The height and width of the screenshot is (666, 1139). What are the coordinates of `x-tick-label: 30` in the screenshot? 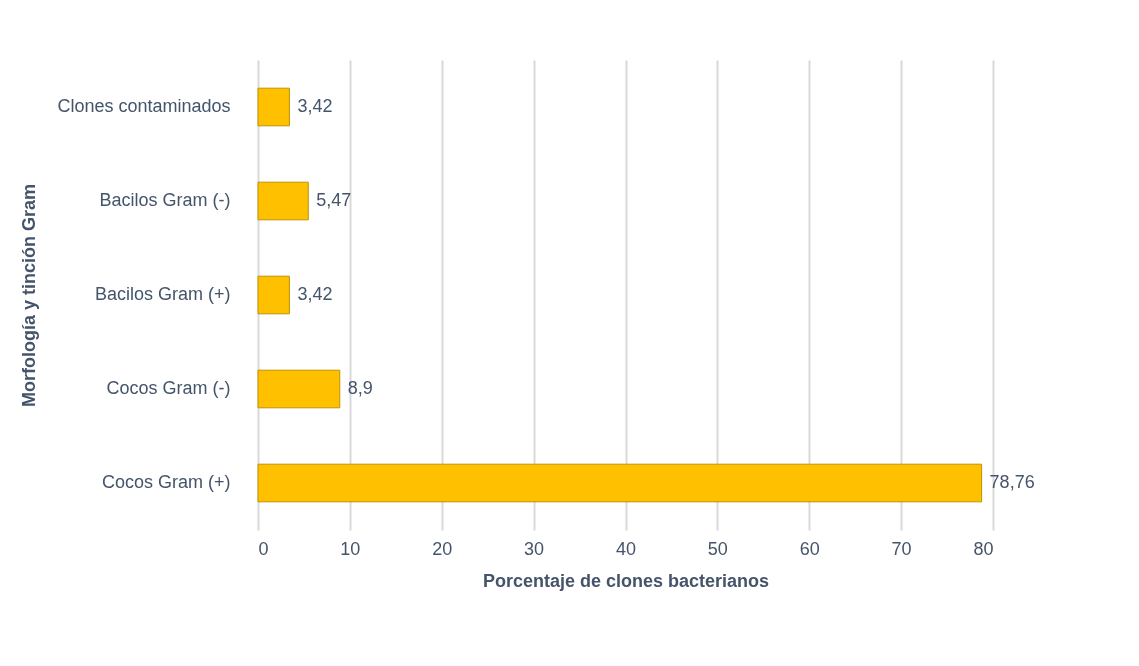 It's located at (534, 548).